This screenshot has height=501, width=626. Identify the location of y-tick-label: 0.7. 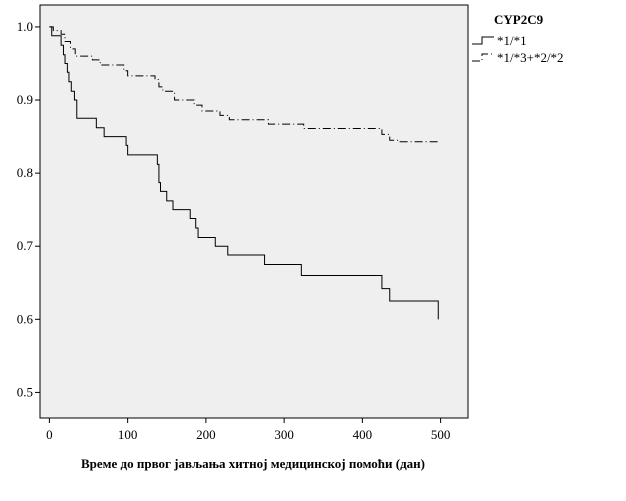
(25, 245).